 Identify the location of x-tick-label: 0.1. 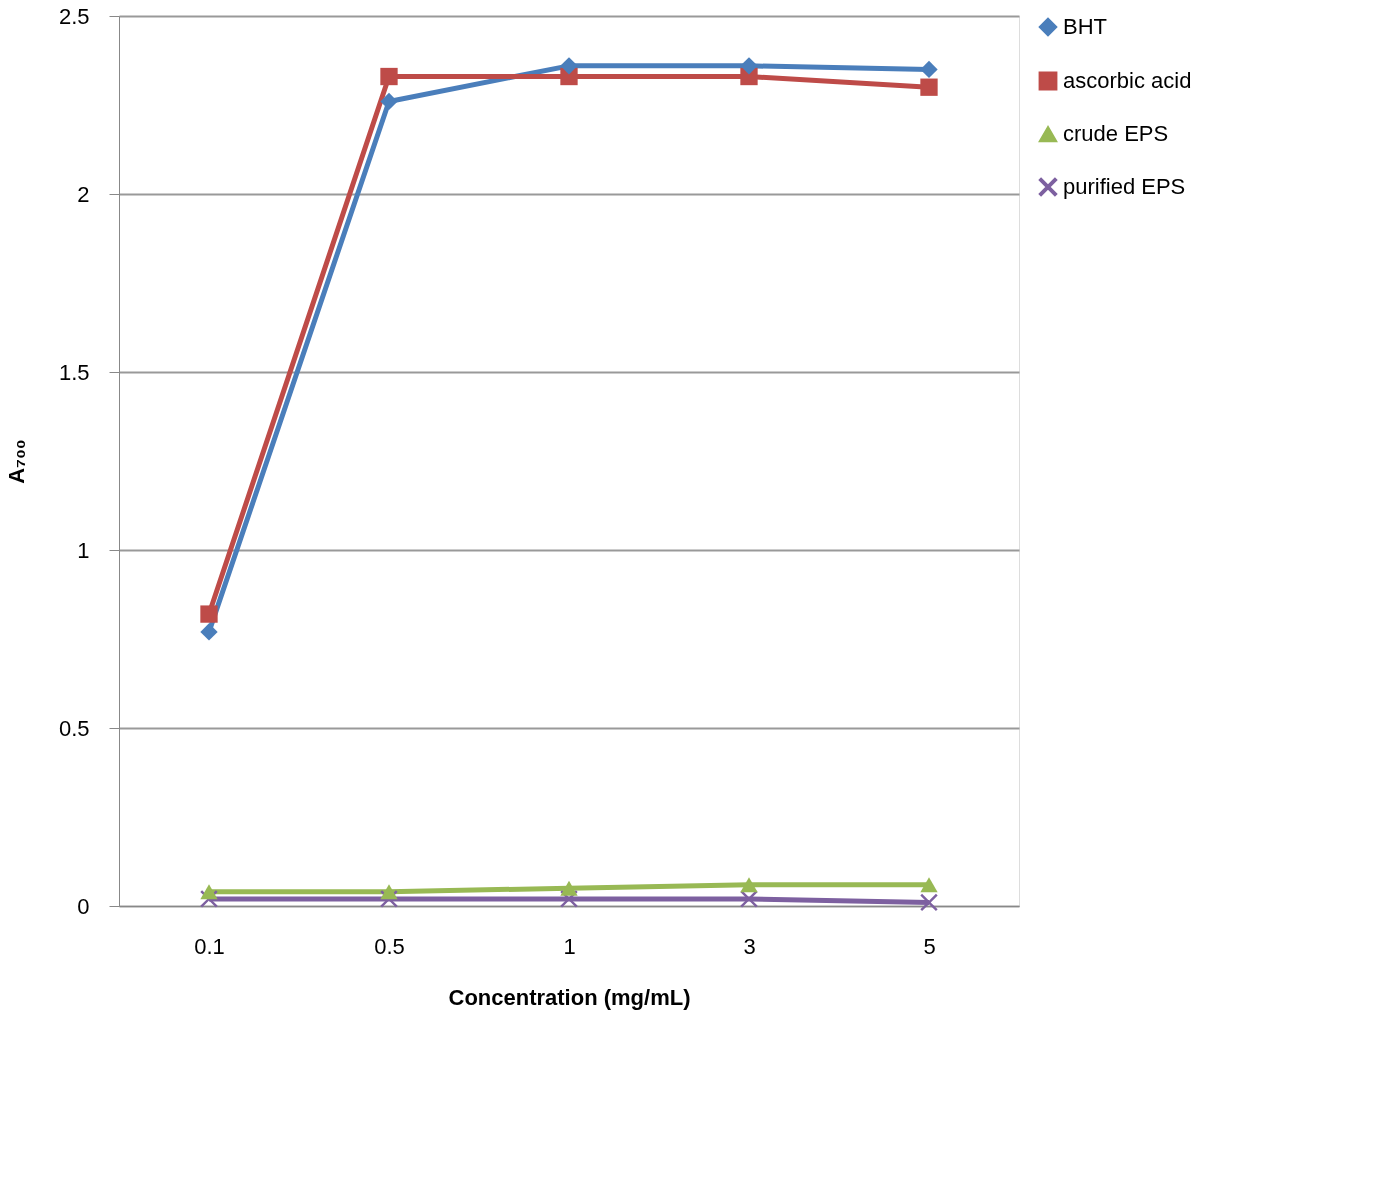
(209, 946).